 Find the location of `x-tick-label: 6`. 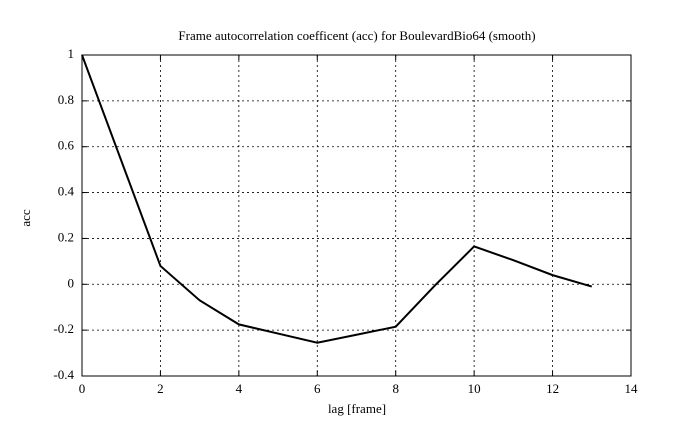

x-tick-label: 6 is located at coordinates (317, 388).